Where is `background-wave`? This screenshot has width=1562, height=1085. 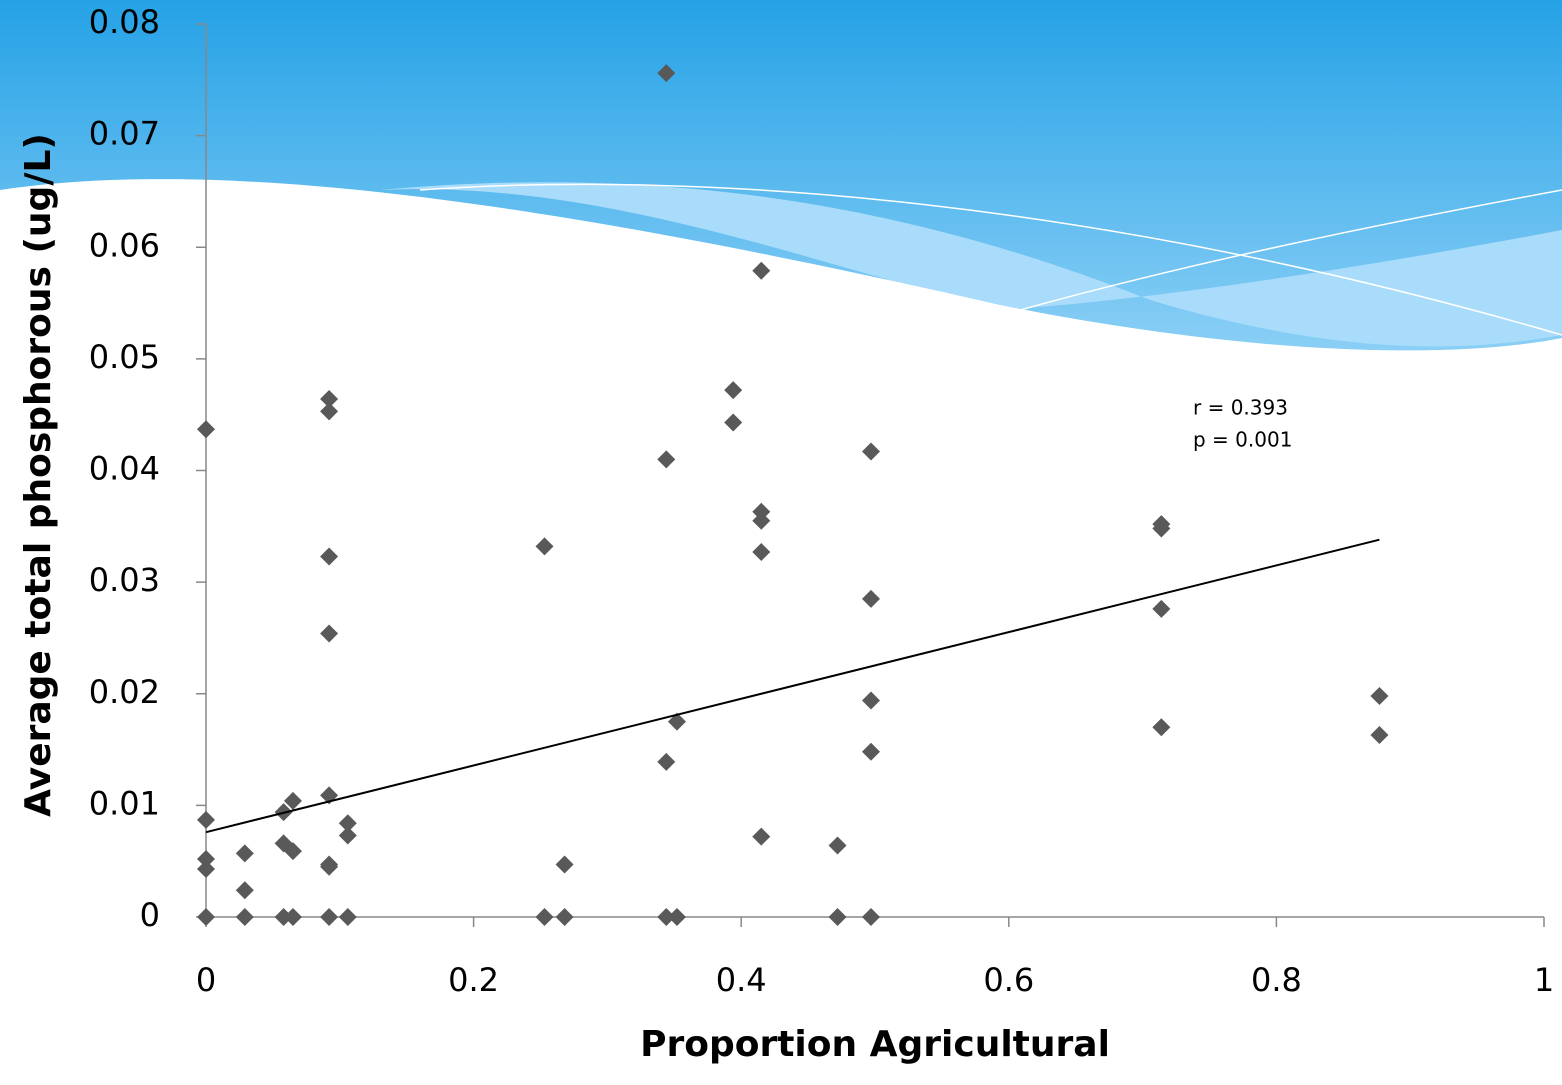
background-wave is located at coordinates (971, 264).